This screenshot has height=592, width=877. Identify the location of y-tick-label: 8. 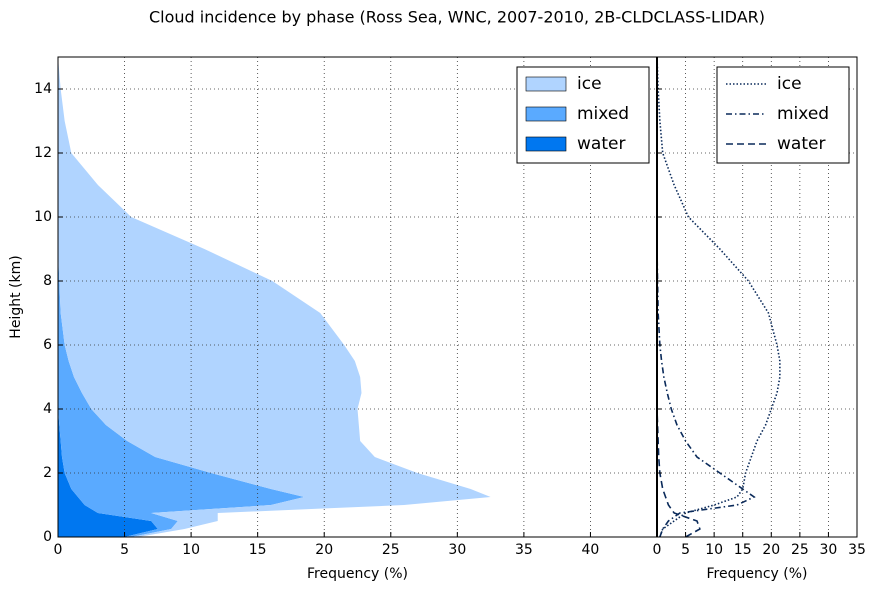
(47, 281).